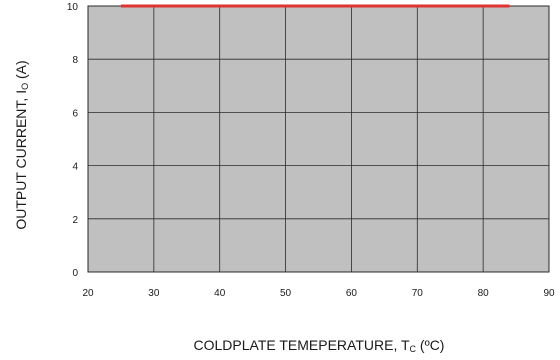  What do you see at coordinates (484, 293) in the screenshot?
I see `x-tick-label: 80` at bounding box center [484, 293].